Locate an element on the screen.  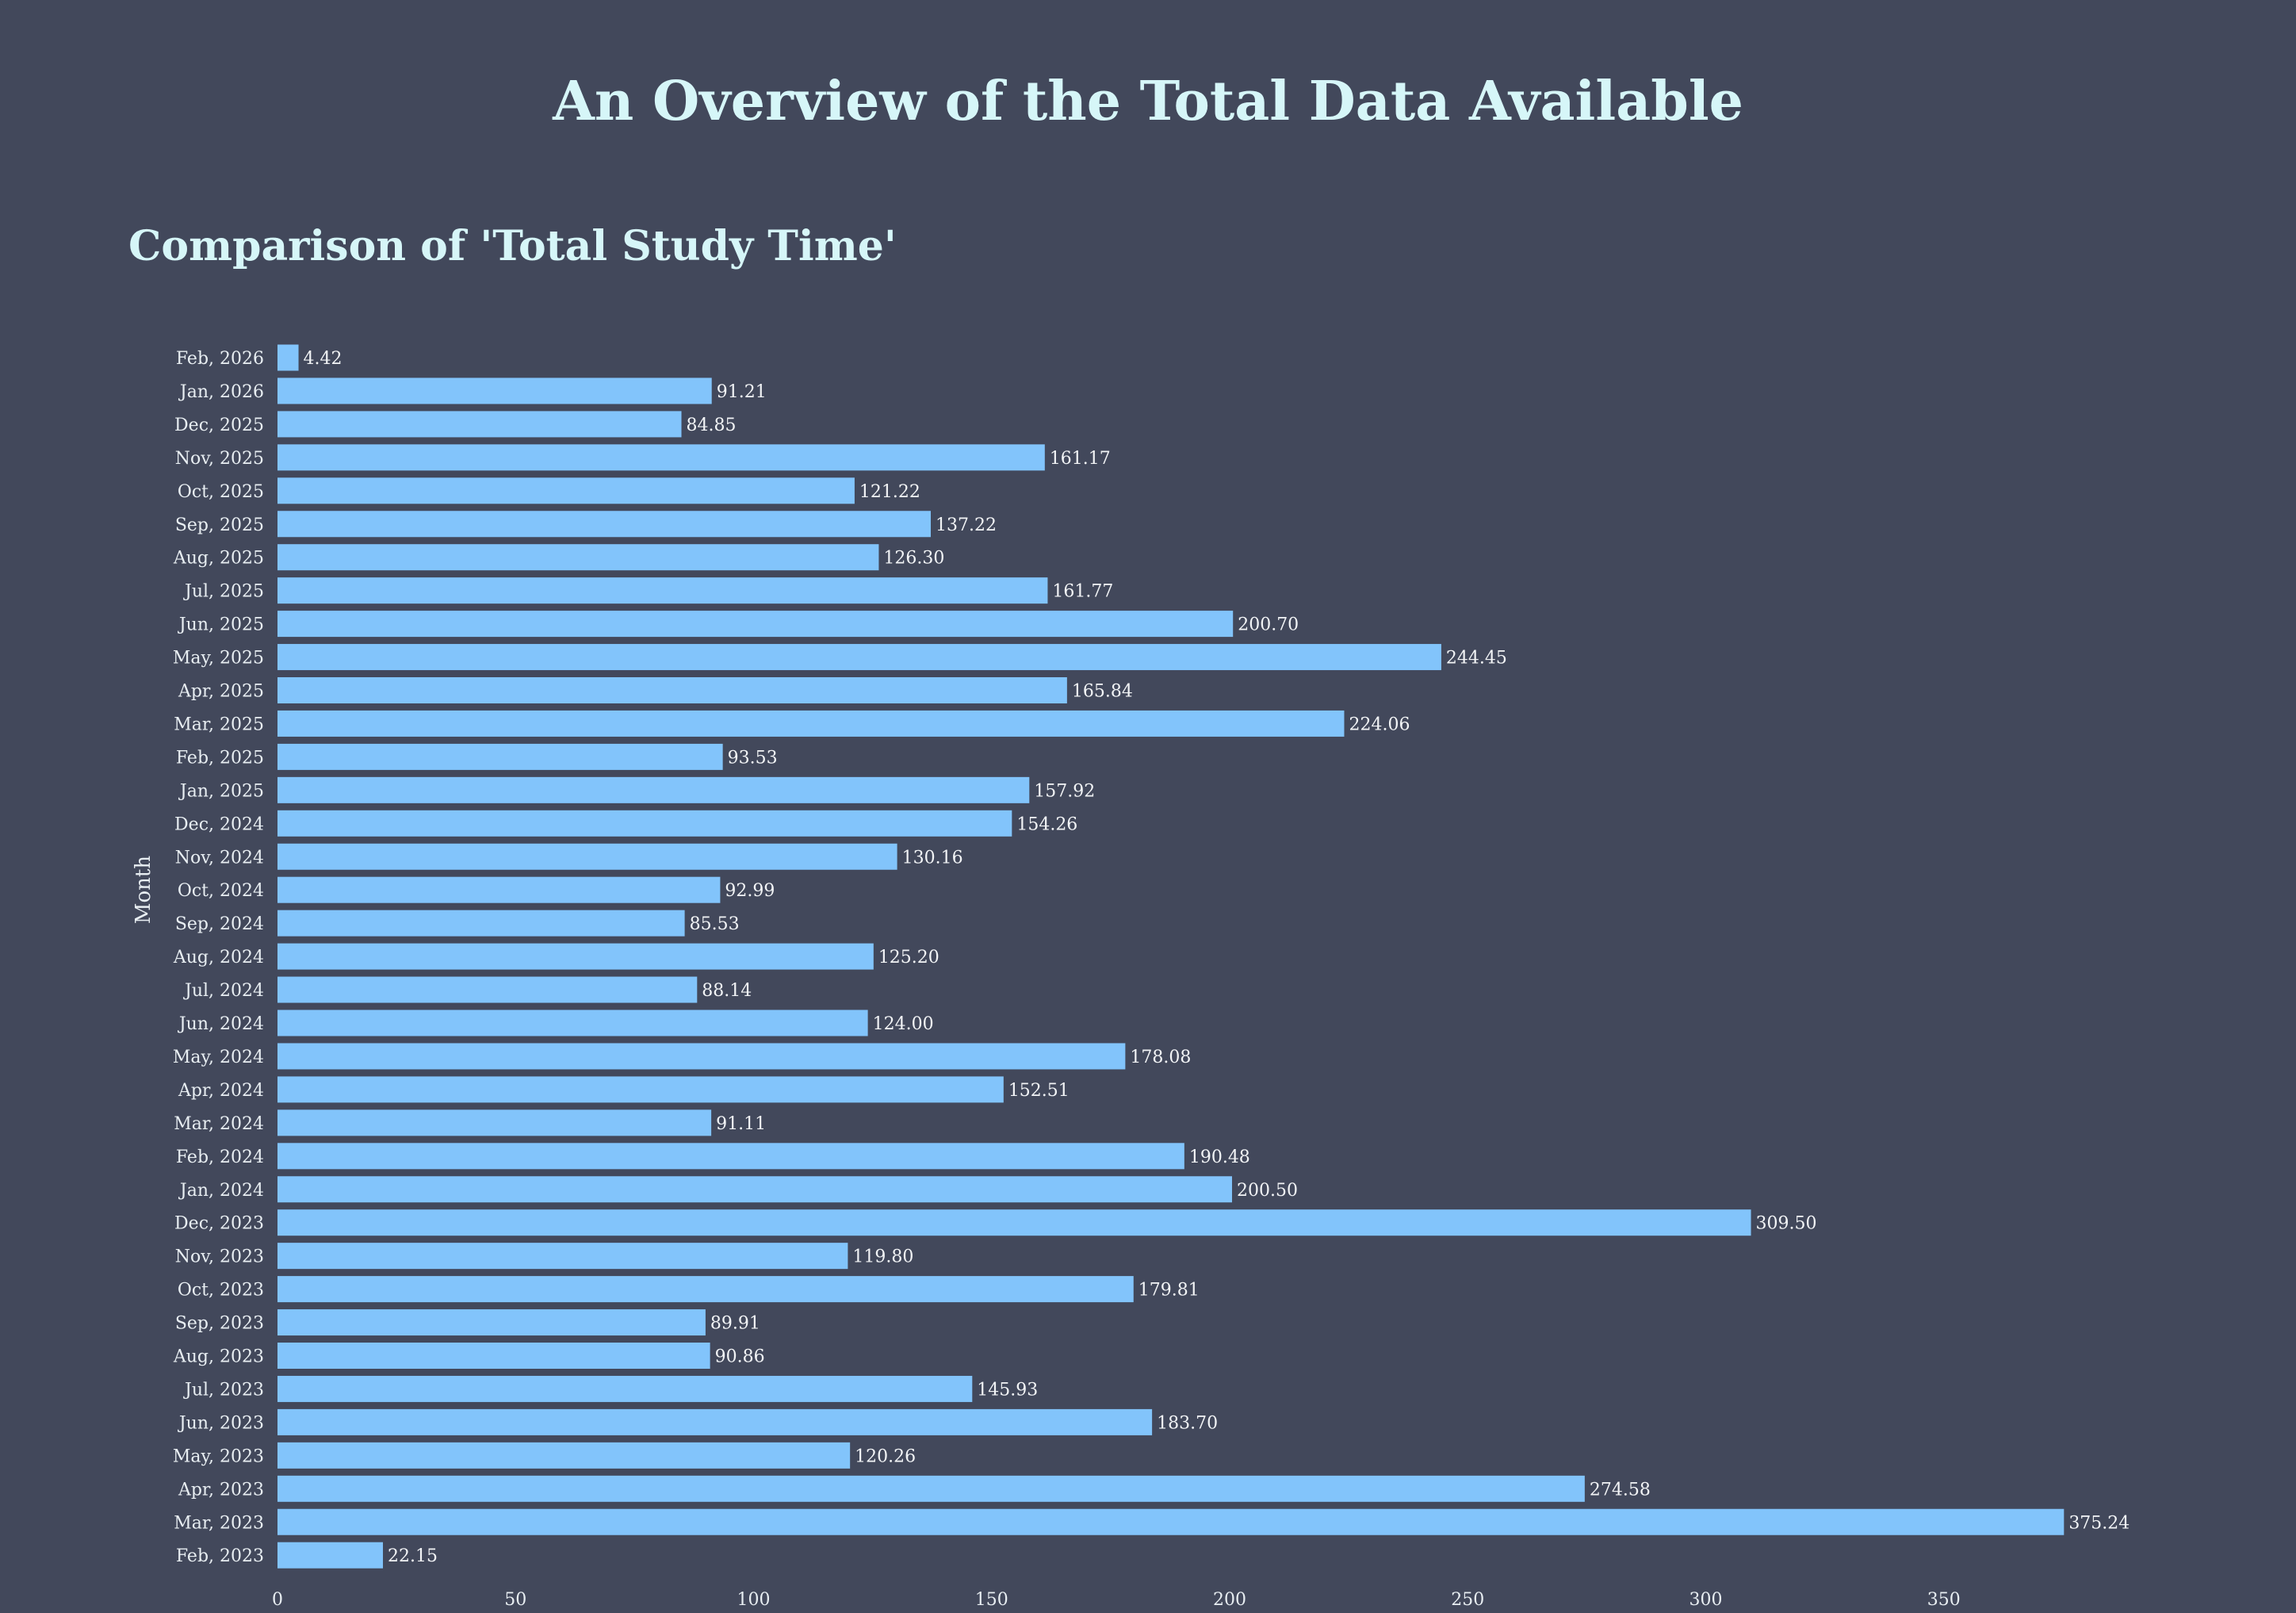
bar-jan-2024 is located at coordinates (755, 1189).